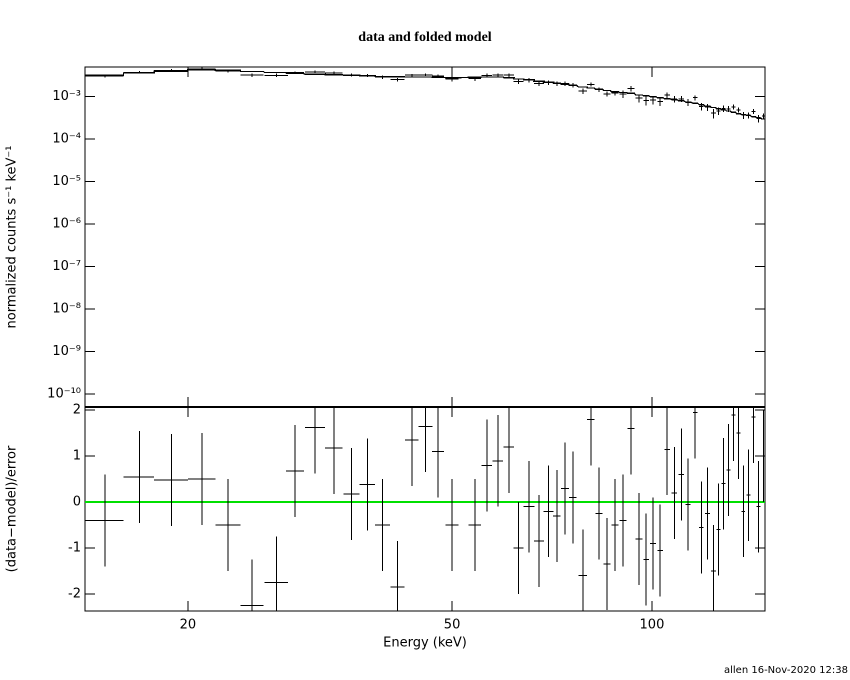  I want to click on y-tick-label: 10⁻³, so click(66, 96).